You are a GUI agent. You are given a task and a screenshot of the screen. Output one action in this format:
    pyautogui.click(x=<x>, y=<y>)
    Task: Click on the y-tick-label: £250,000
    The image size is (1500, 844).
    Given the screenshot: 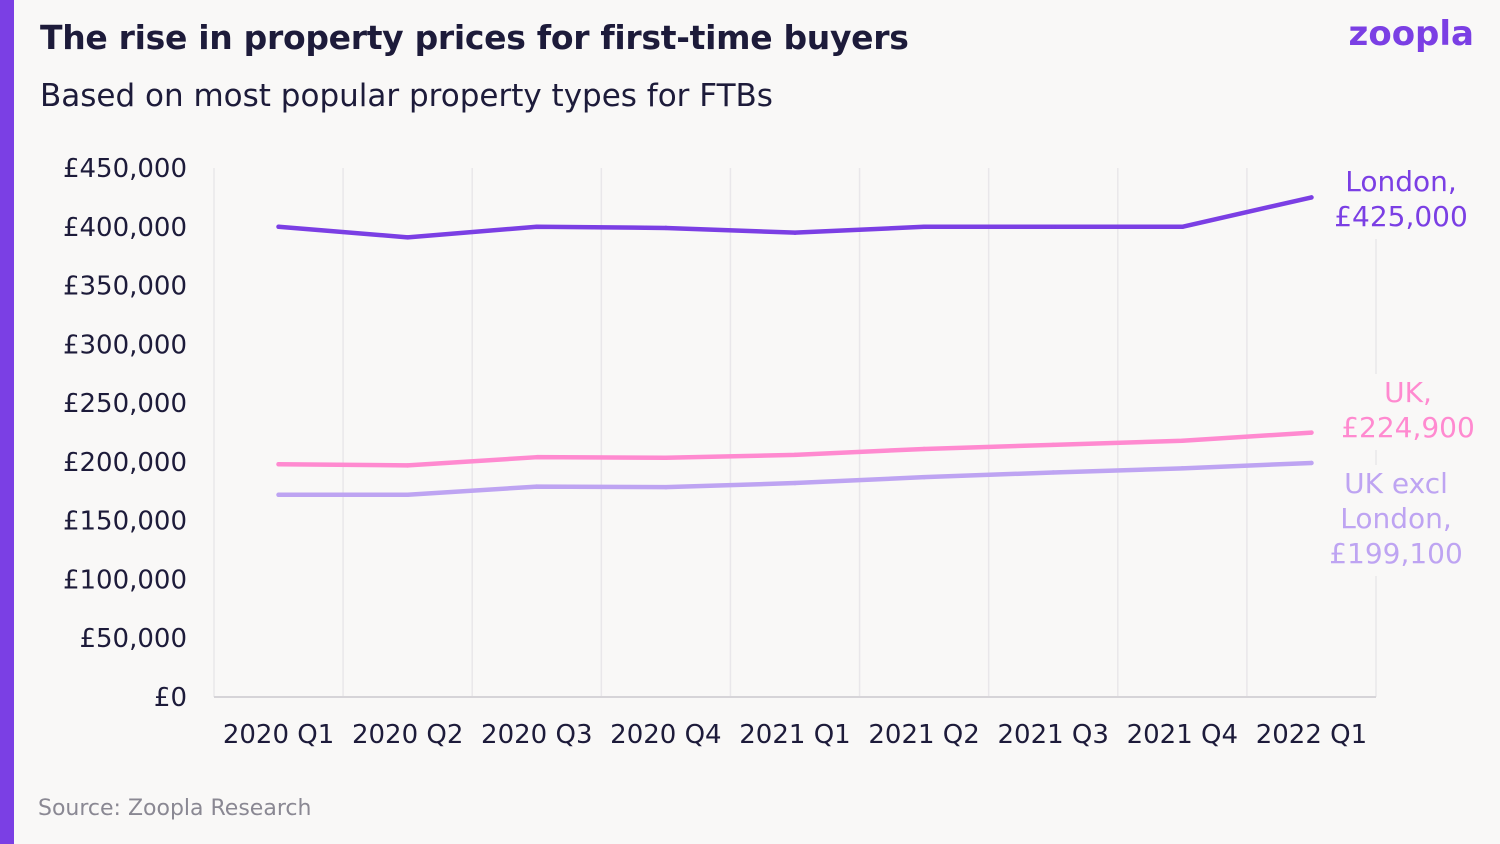 What is the action you would take?
    pyautogui.click(x=125, y=404)
    